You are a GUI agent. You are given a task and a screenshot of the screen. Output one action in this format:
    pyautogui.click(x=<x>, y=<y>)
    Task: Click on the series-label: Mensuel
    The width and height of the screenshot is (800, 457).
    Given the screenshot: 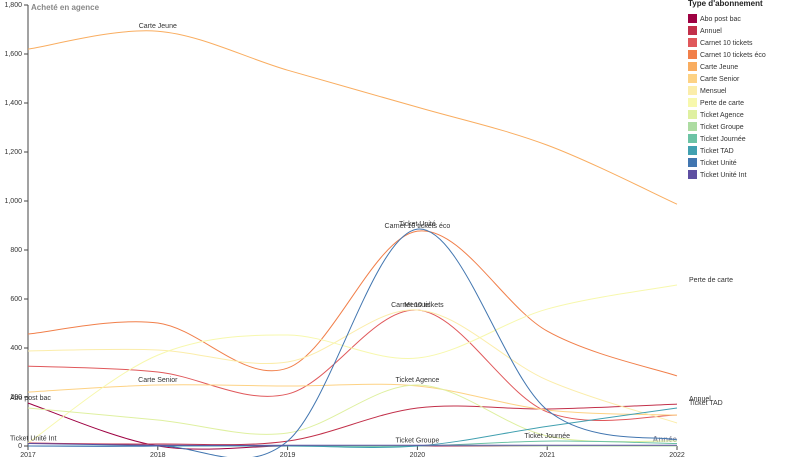 What is the action you would take?
    pyautogui.click(x=417, y=305)
    